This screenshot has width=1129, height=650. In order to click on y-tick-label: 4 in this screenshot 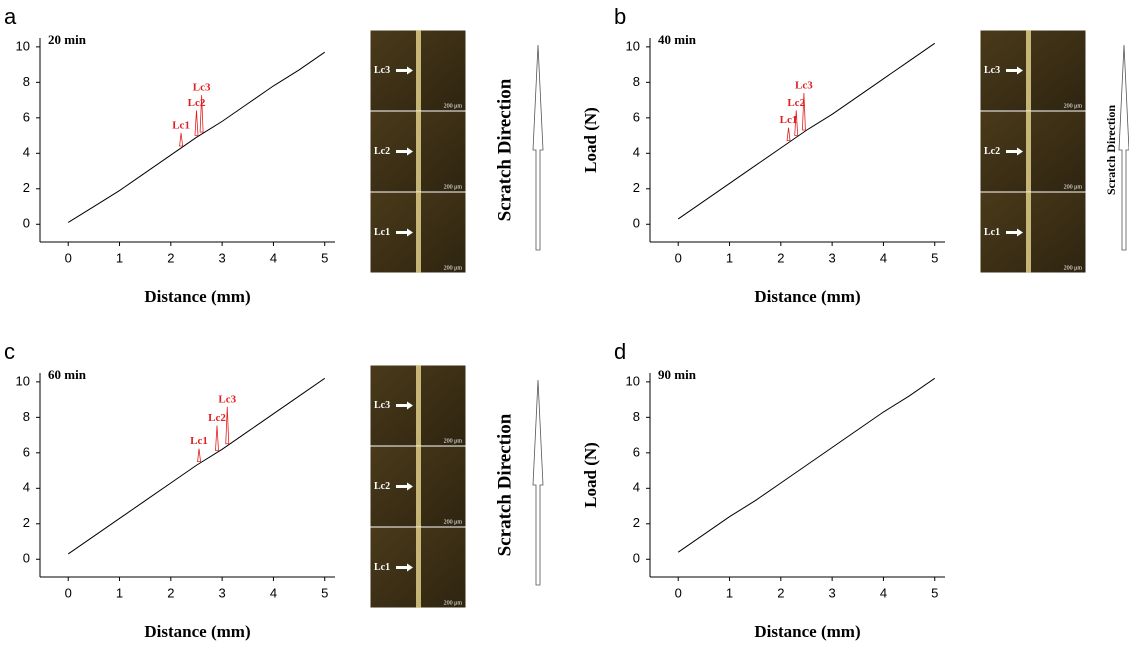, I will do `click(26, 487)`.